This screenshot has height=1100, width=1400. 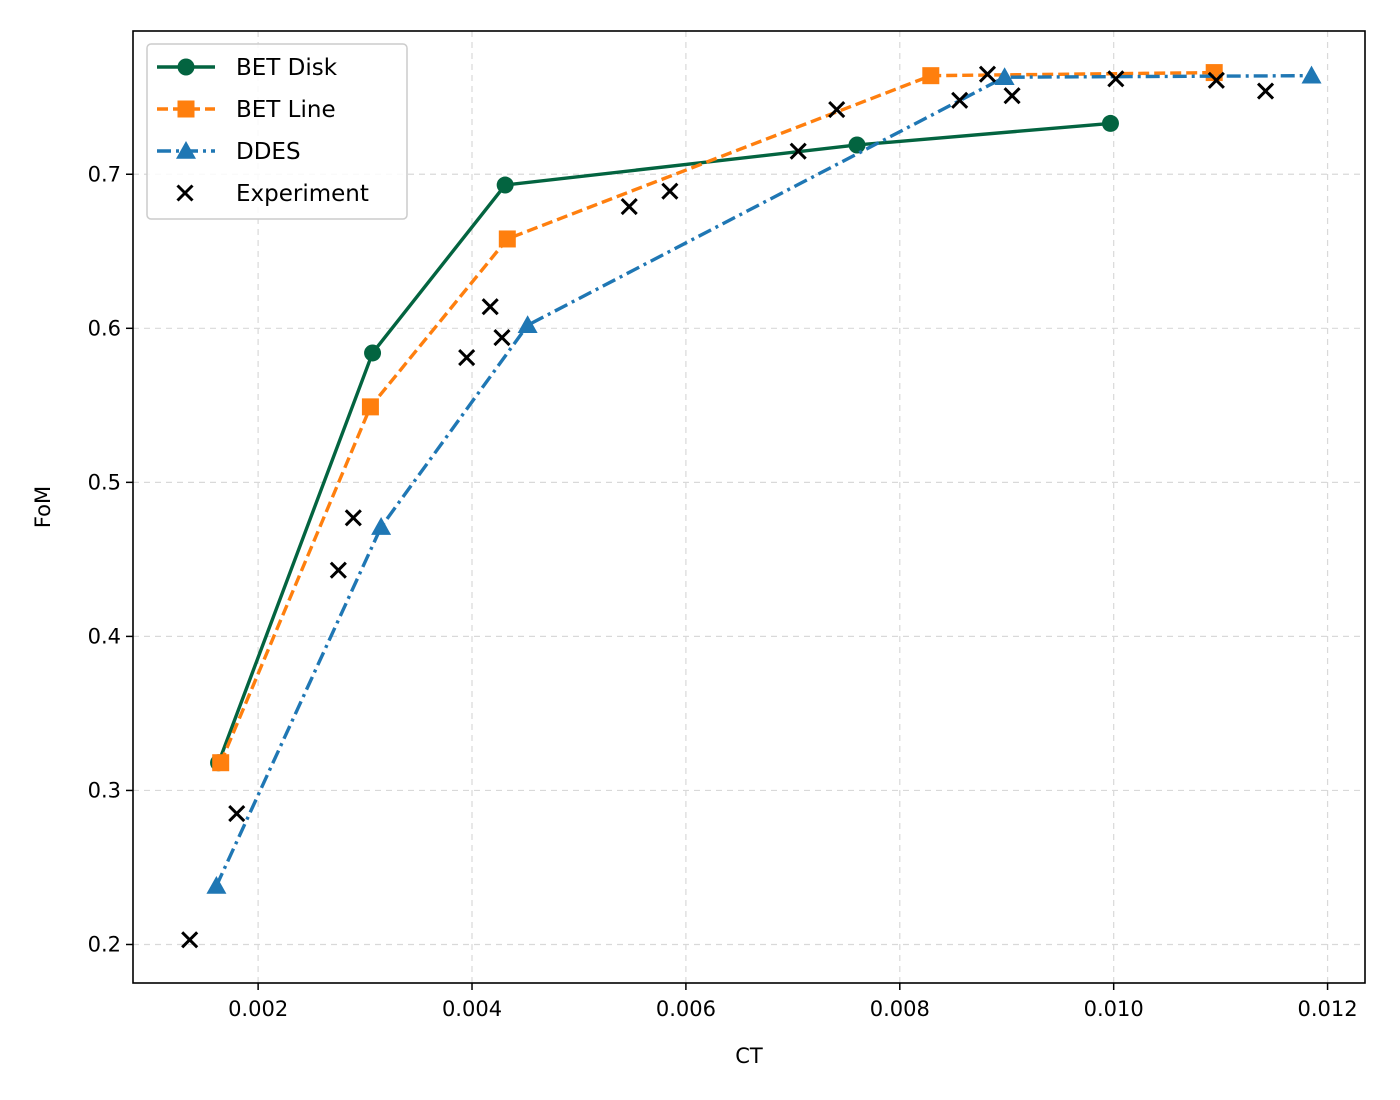 What do you see at coordinates (104, 482) in the screenshot?
I see `y-tick-label-3: 0.5` at bounding box center [104, 482].